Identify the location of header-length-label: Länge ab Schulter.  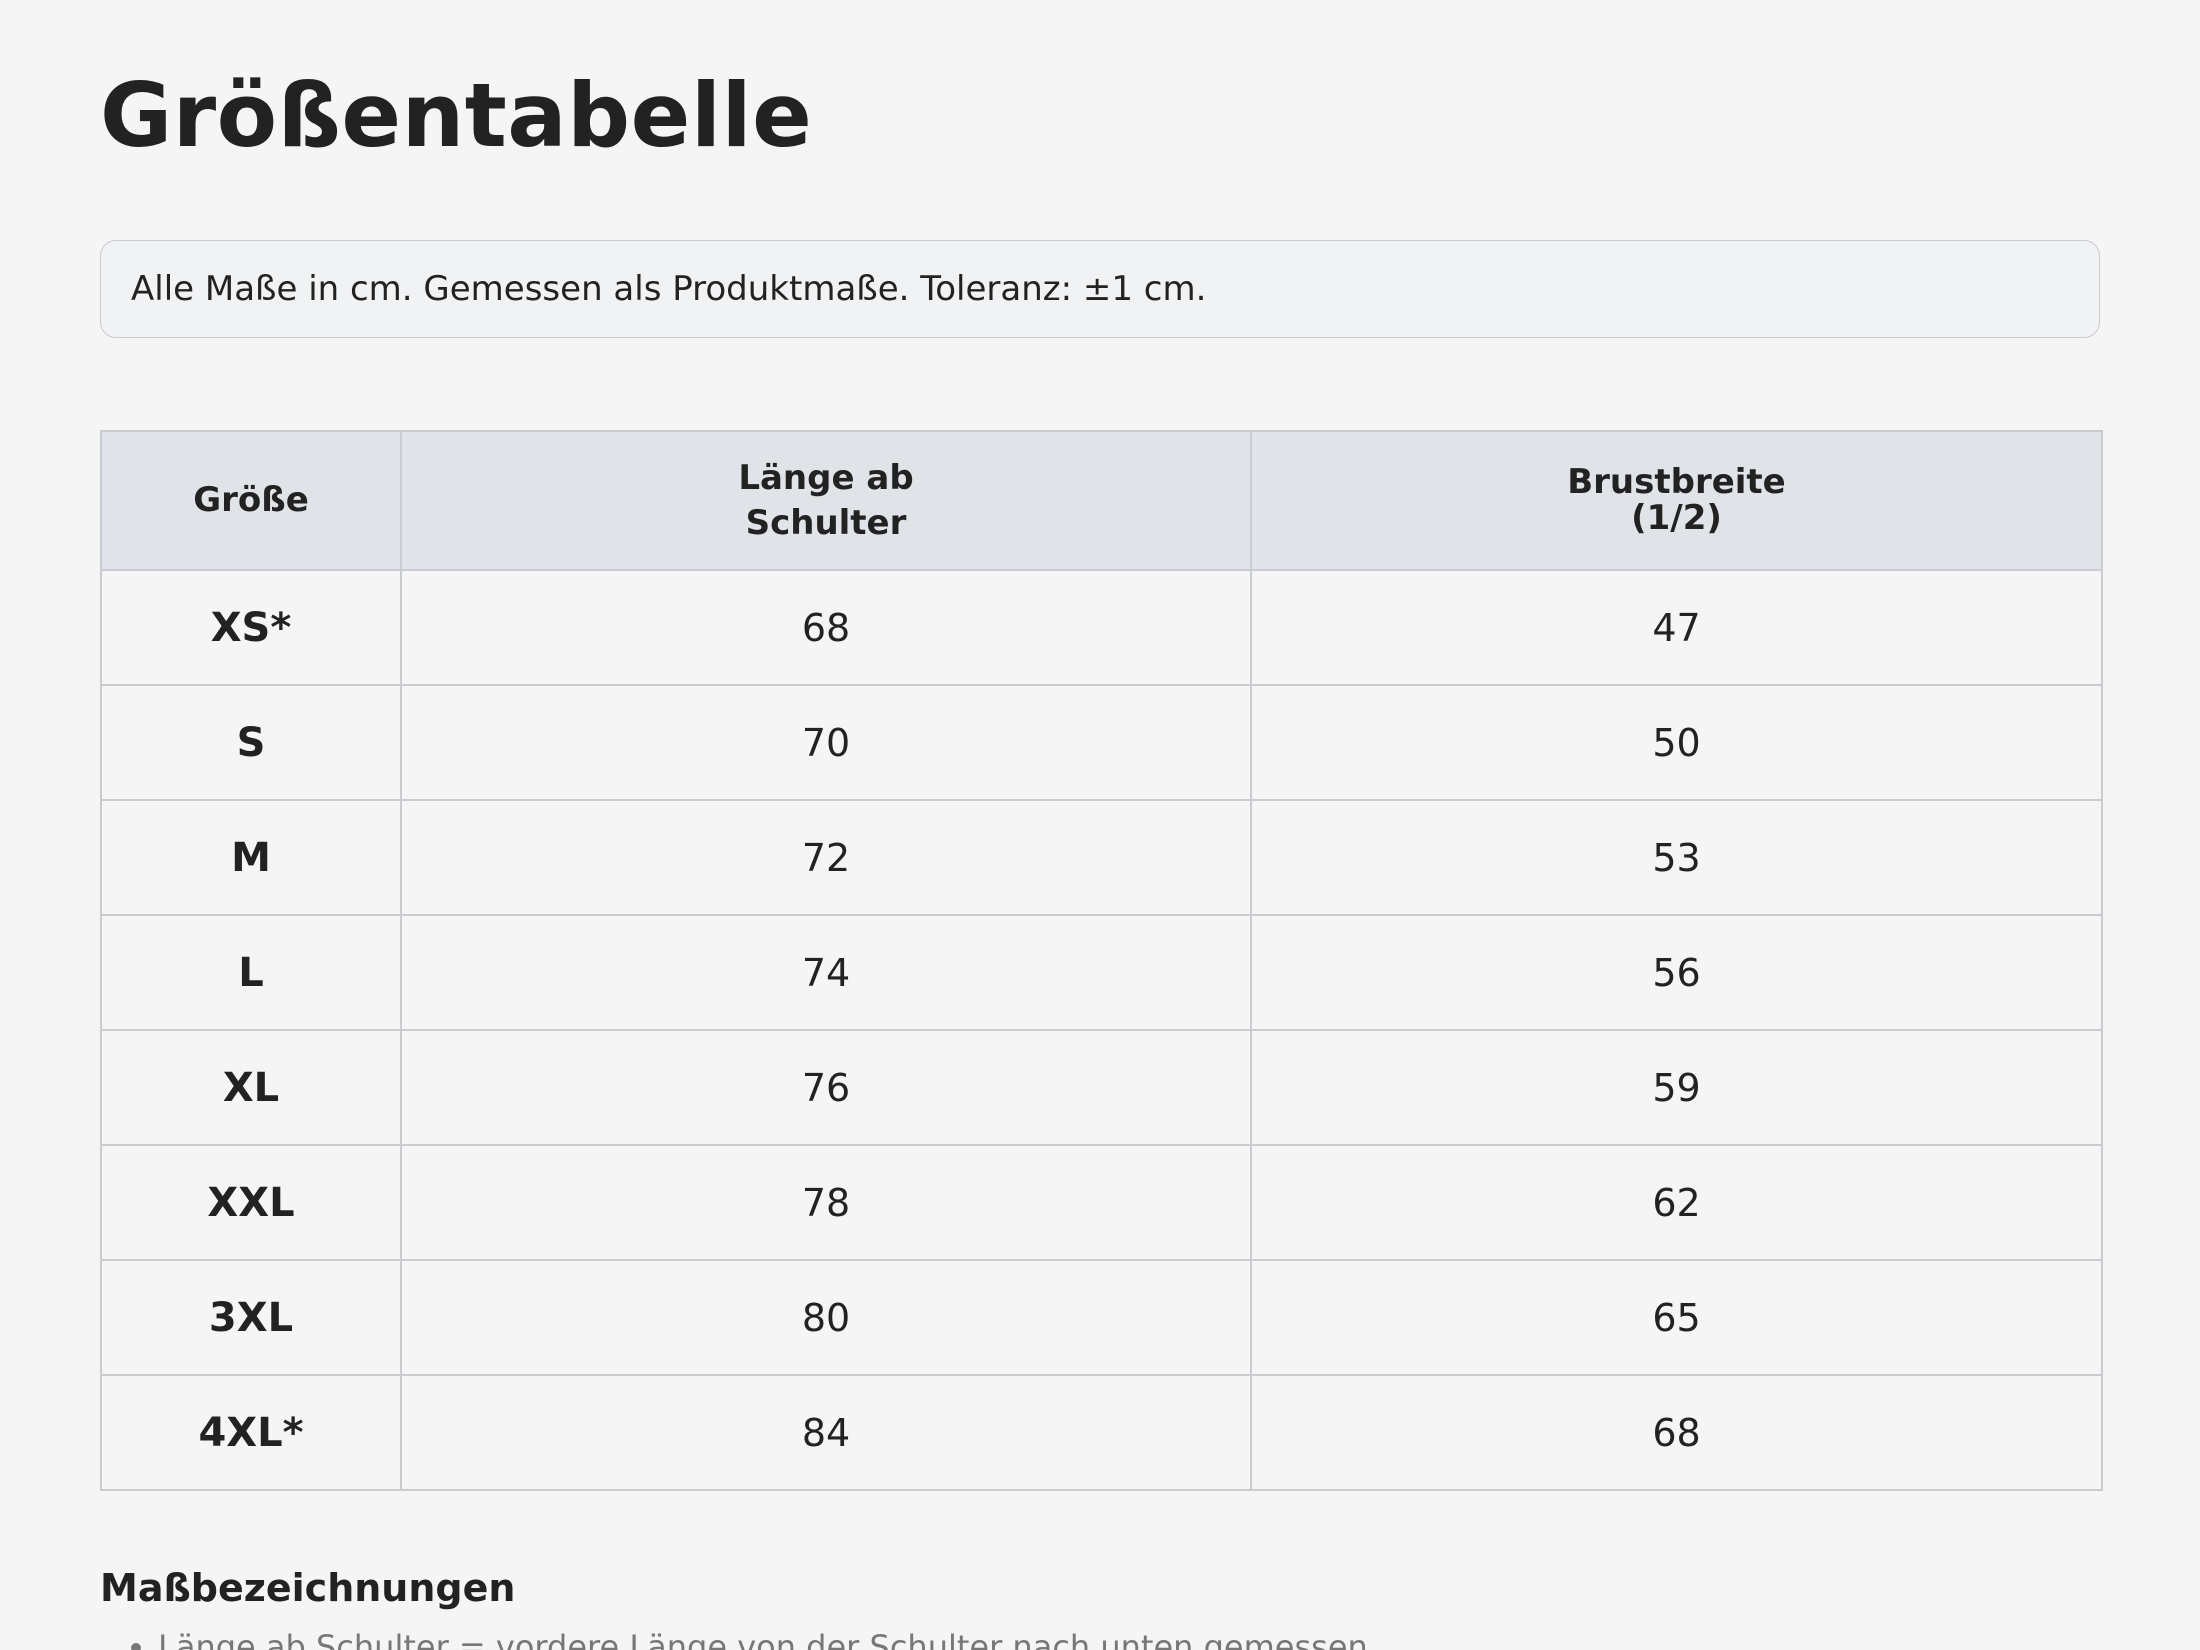
(826, 500).